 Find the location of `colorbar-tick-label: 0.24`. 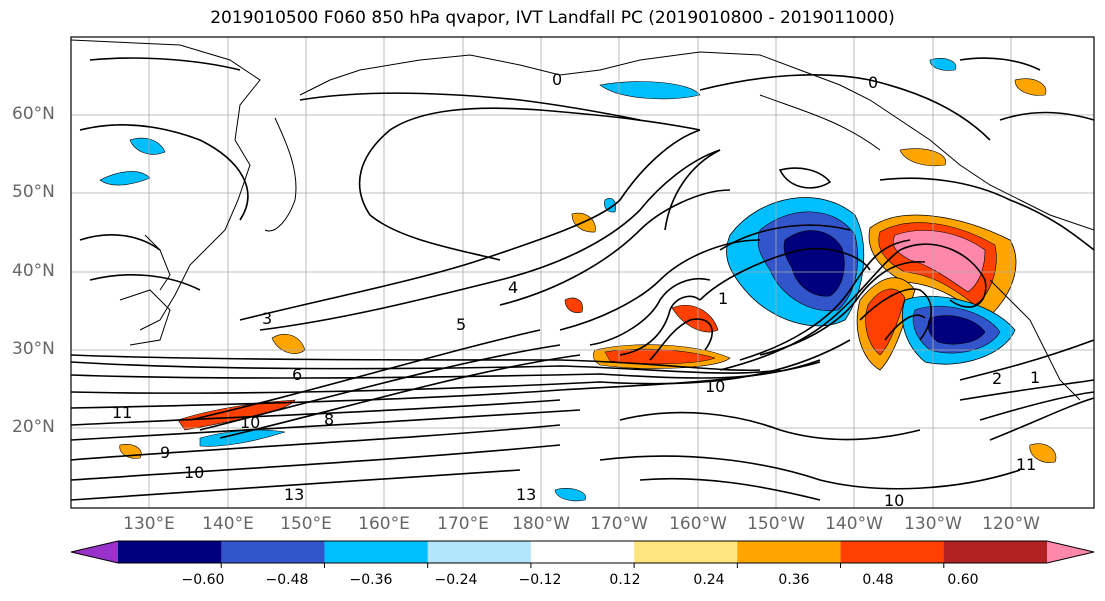

colorbar-tick-label: 0.24 is located at coordinates (709, 580).